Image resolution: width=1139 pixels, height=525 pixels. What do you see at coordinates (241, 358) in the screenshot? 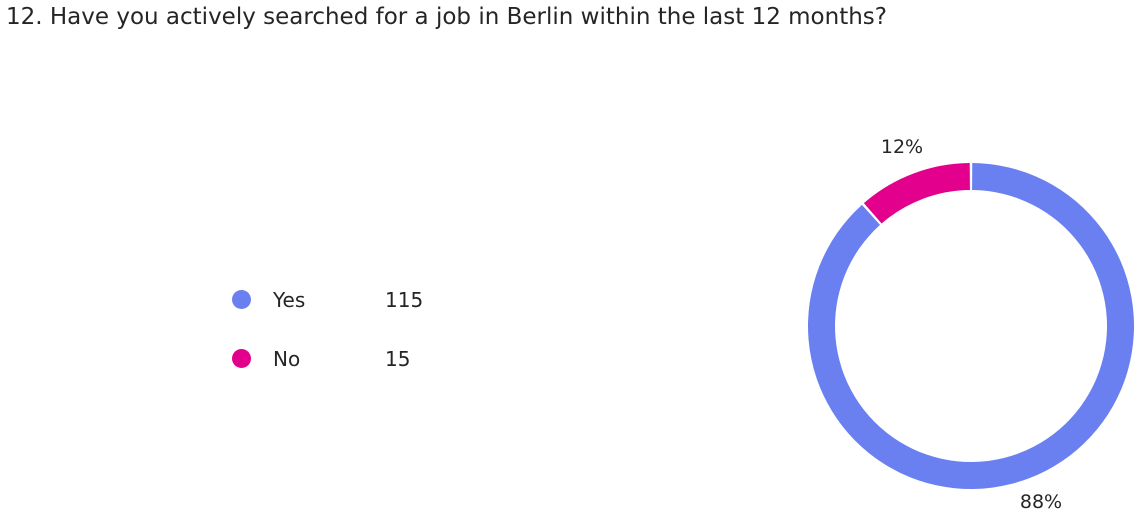
I see `legend-swatch-no` at bounding box center [241, 358].